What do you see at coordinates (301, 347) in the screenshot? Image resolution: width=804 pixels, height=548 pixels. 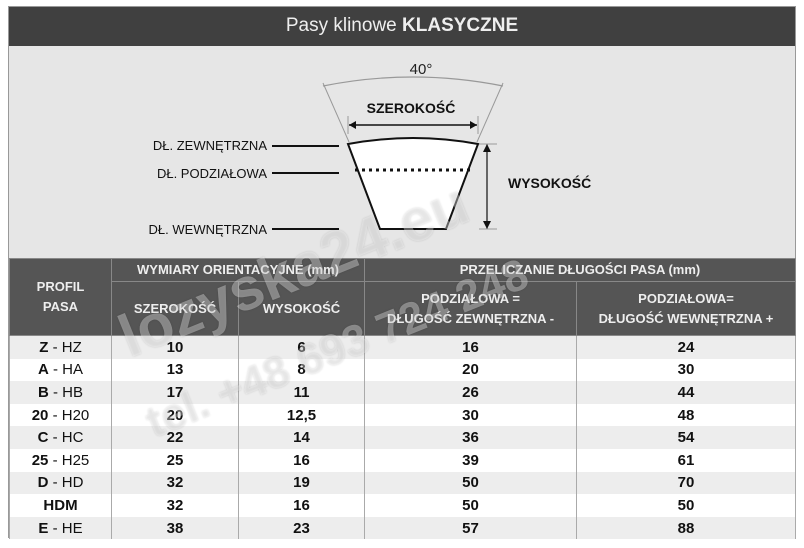 I see `cell-height: 6` at bounding box center [301, 347].